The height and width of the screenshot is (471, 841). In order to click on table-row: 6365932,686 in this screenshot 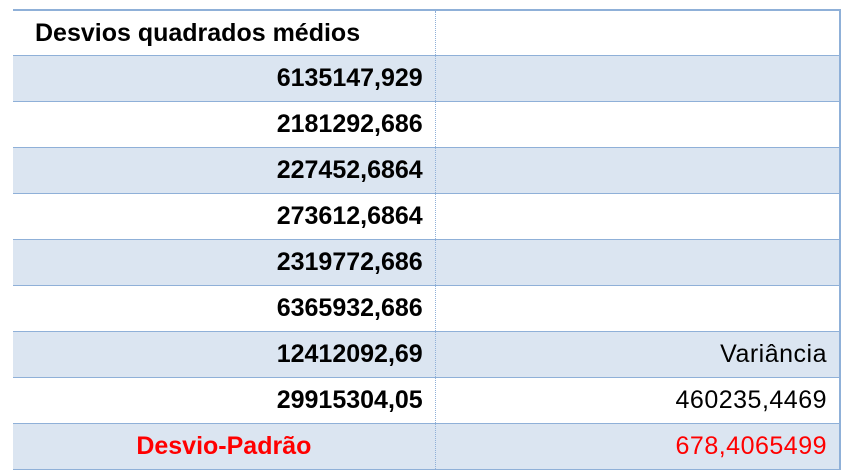, I will do `click(427, 308)`.